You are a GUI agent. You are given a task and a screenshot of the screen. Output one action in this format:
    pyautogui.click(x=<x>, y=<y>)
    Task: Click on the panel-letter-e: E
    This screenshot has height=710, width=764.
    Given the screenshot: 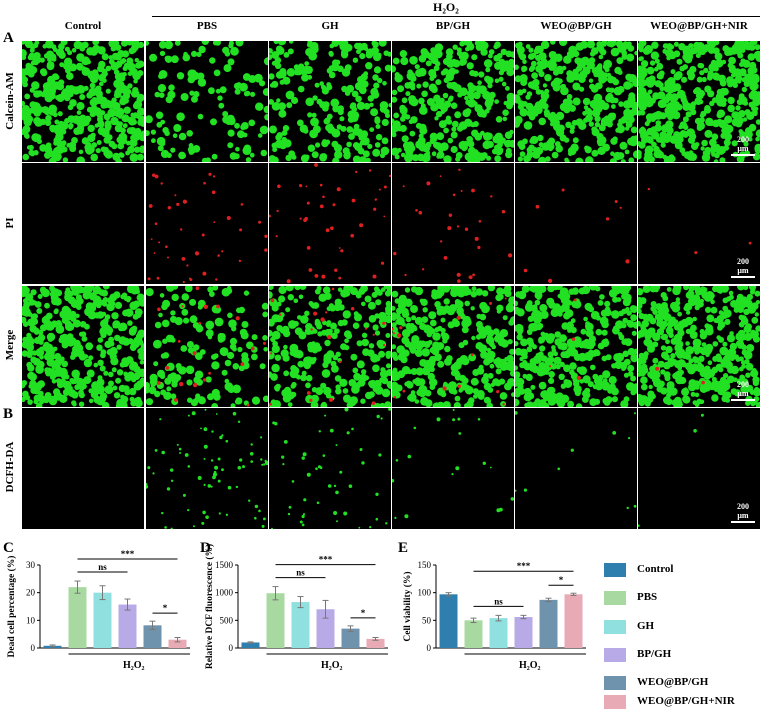 What is the action you would take?
    pyautogui.click(x=403, y=548)
    